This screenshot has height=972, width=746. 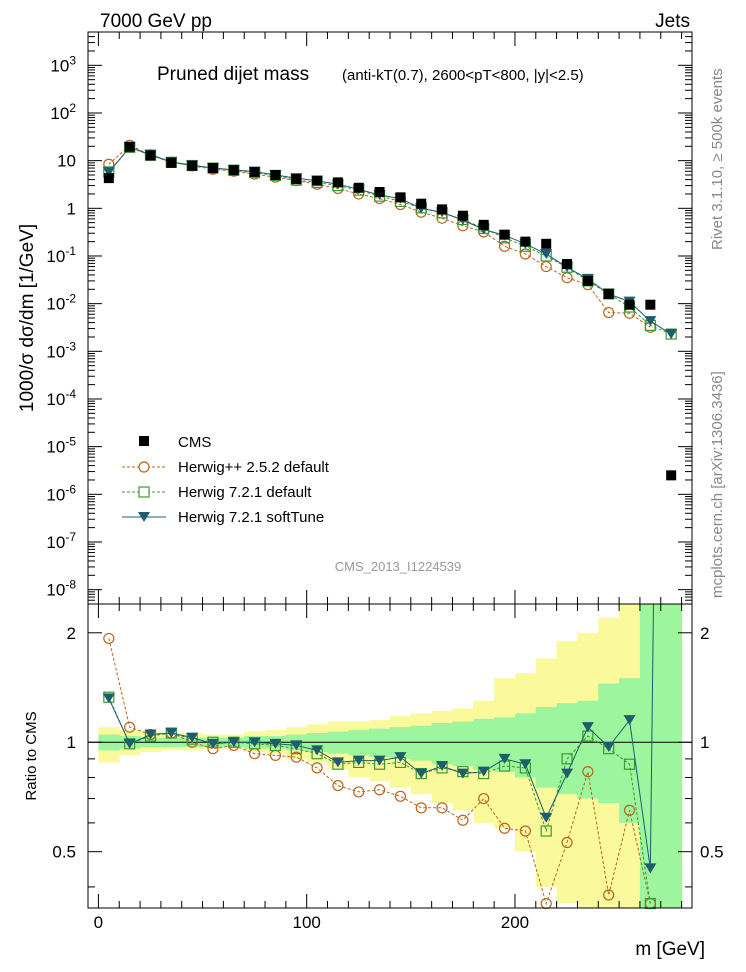 I want to click on main-ytick-label-1: 10², so click(x=63, y=112).